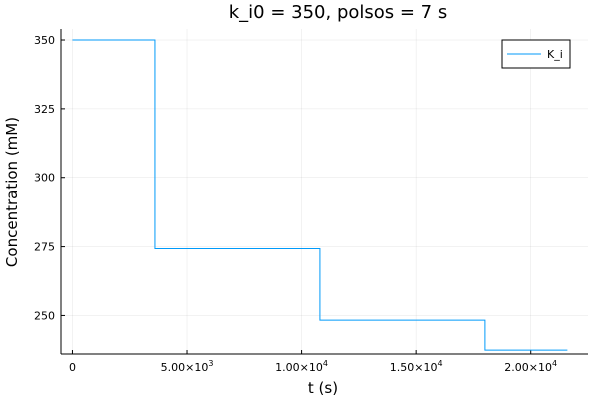 This screenshot has width=600, height=400. I want to click on x-tick-label: 0, so click(72, 367).